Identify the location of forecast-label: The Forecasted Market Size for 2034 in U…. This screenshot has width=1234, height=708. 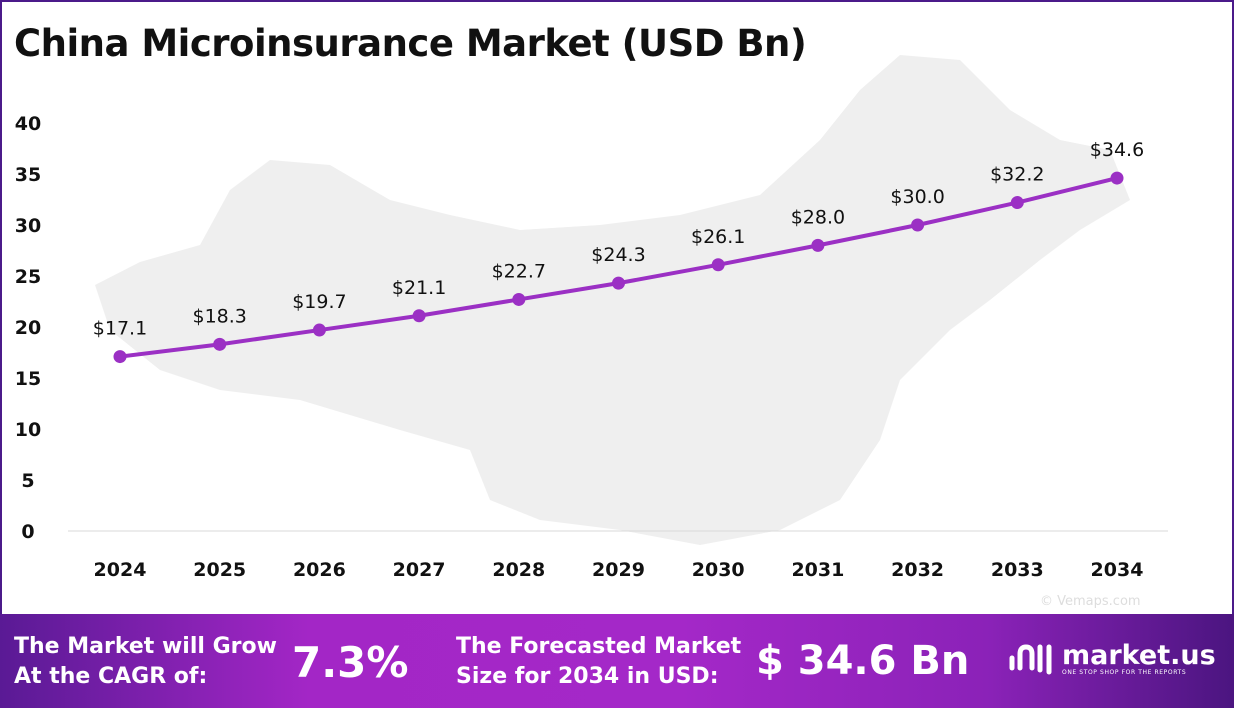
(598, 662).